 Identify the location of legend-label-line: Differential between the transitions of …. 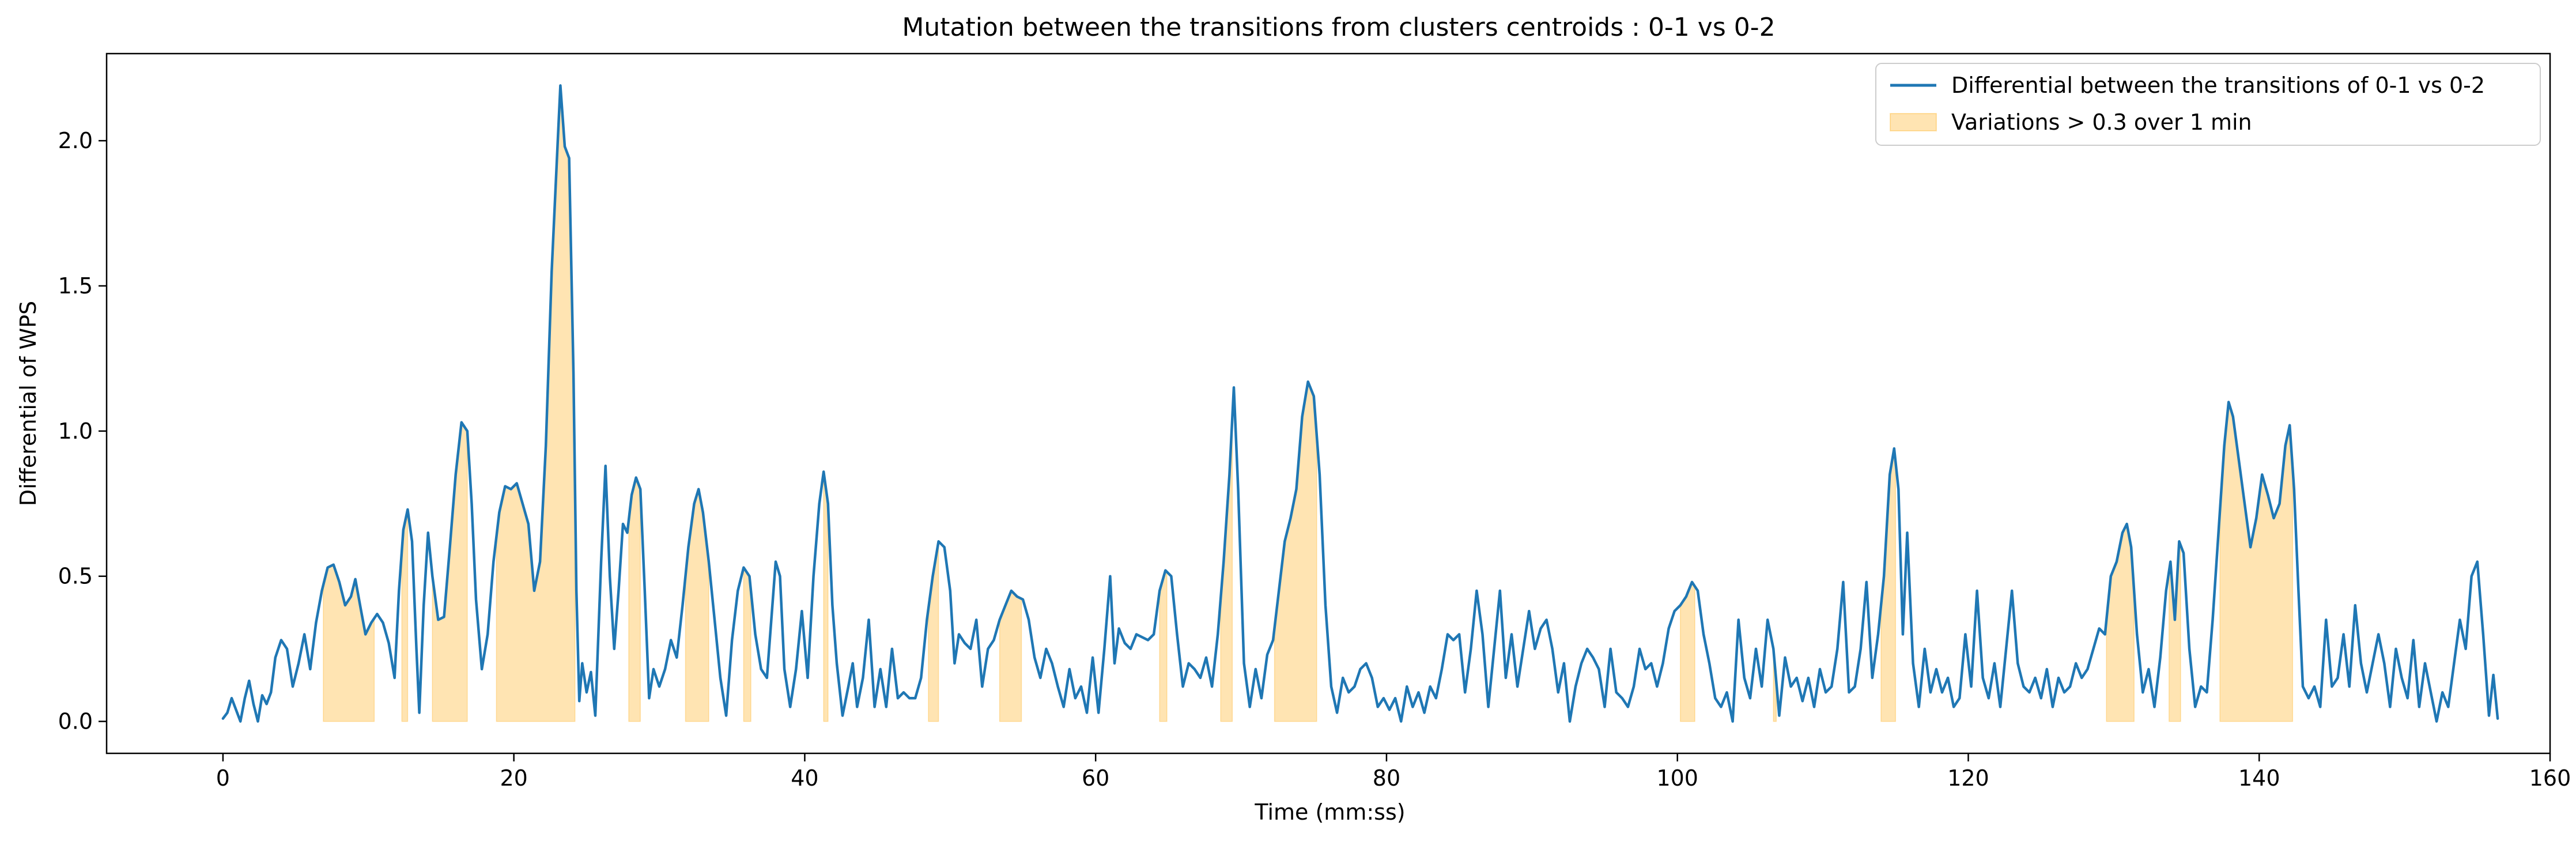
(2218, 85).